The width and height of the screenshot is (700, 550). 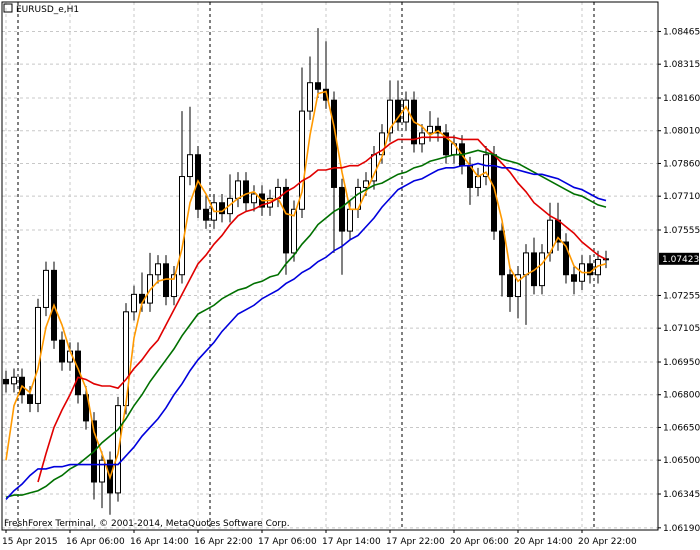 I want to click on x-tick-label: 17 Apr 06:00, so click(x=287, y=542).